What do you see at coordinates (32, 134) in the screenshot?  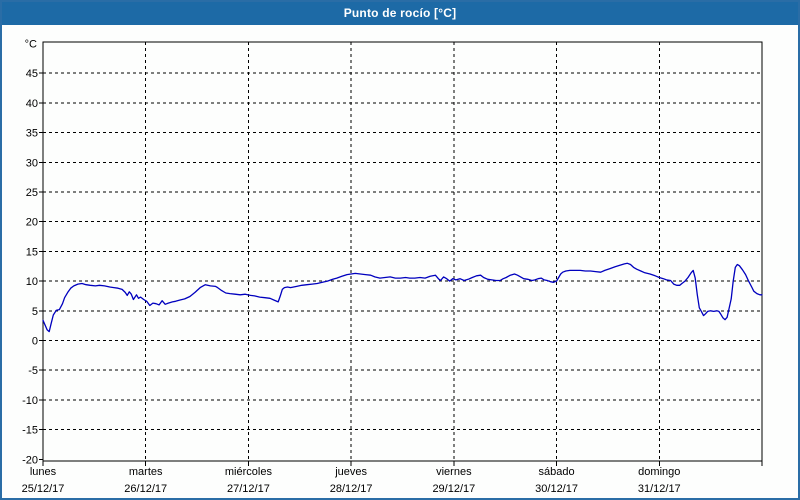 I see `svg-text: 35` at bounding box center [32, 134].